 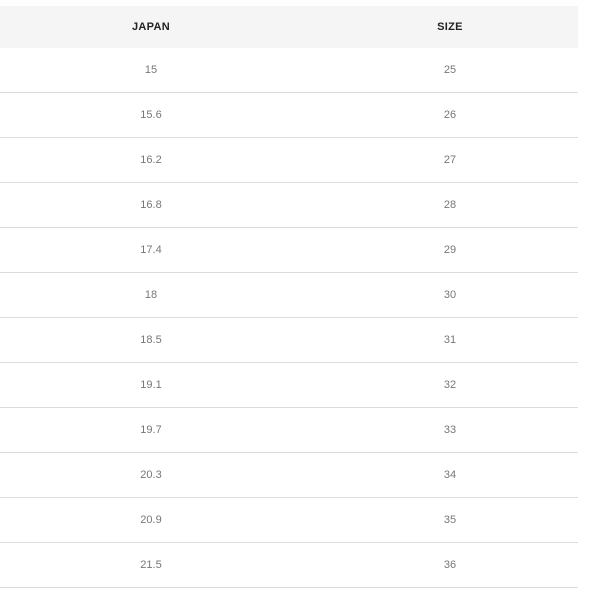 I want to click on table-row: 19.1 32, so click(x=289, y=385).